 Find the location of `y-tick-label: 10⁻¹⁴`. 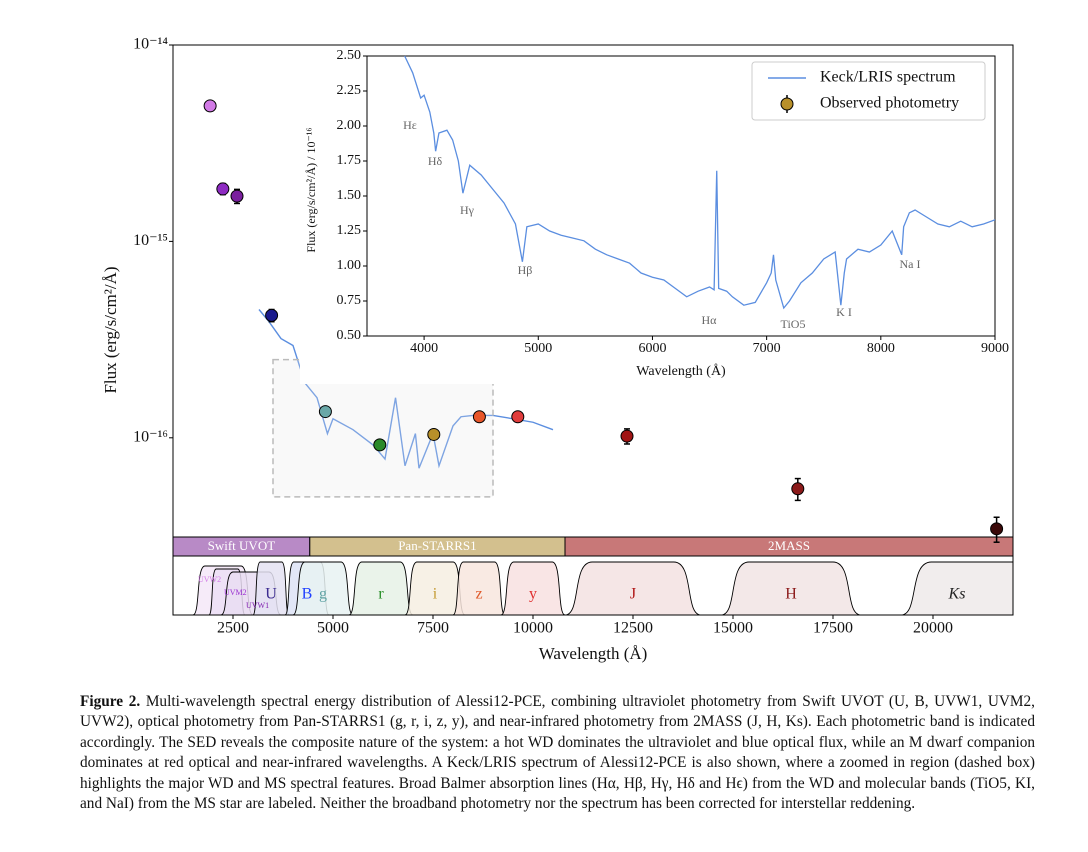

y-tick-label: 10⁻¹⁴ is located at coordinates (150, 44).